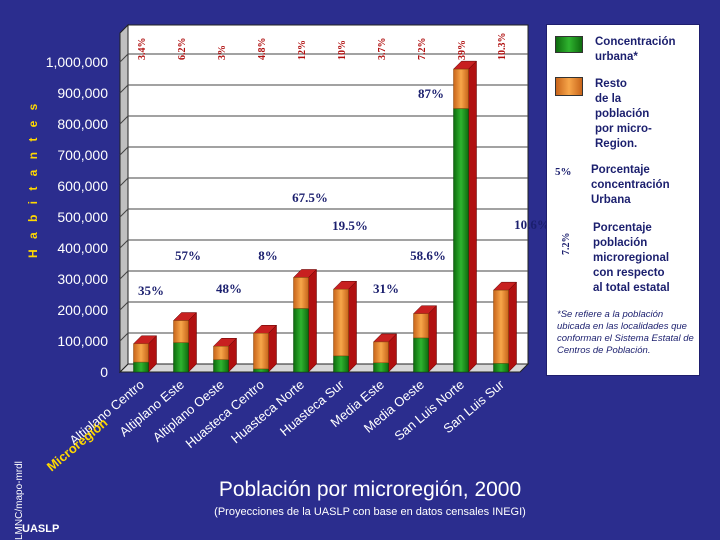 The image size is (720, 540). Describe the element at coordinates (502, 47) in the screenshot. I see `state-pct-label: 10.3%` at that location.